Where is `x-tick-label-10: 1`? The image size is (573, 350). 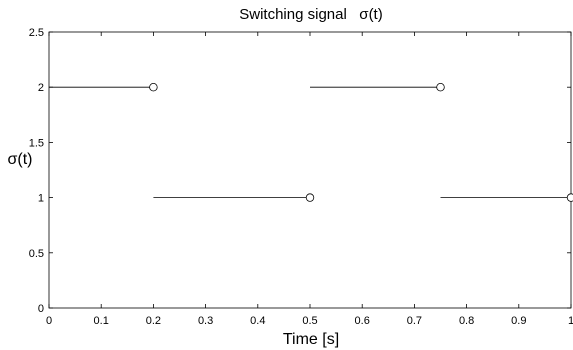 x-tick-label-10: 1 is located at coordinates (570, 321).